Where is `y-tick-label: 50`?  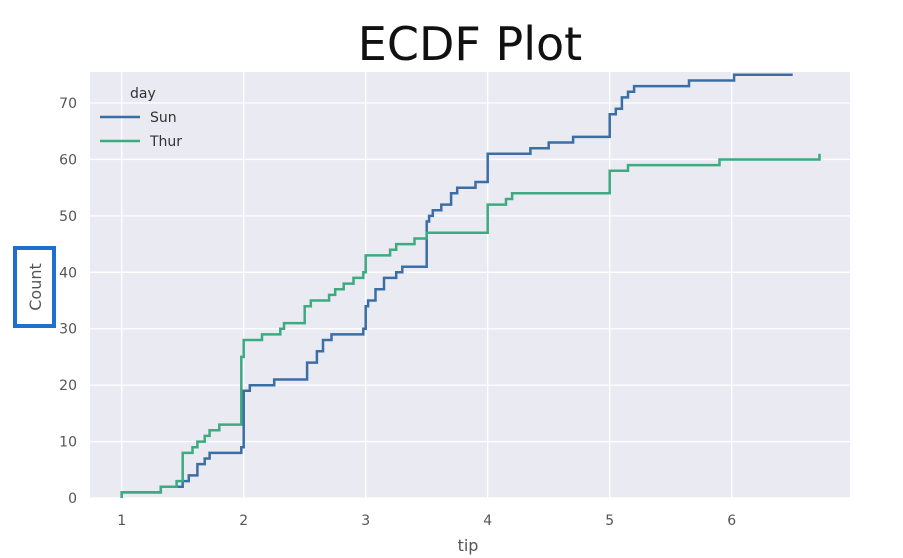
y-tick-label: 50 is located at coordinates (68, 217).